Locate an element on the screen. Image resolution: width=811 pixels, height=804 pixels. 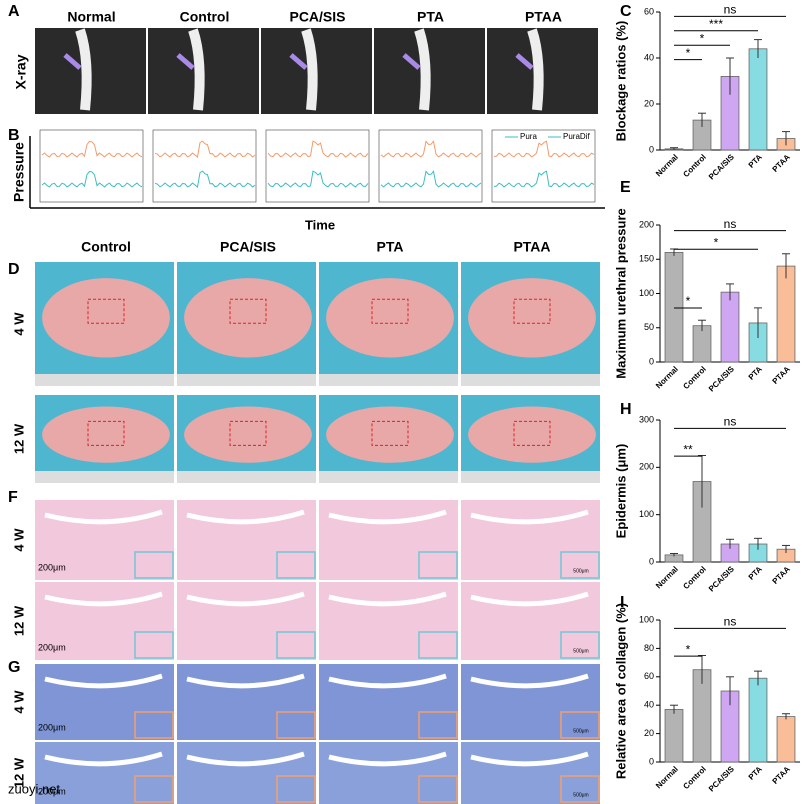
y-axis-label: Blockage ratios (%) is located at coordinates (620, 81).